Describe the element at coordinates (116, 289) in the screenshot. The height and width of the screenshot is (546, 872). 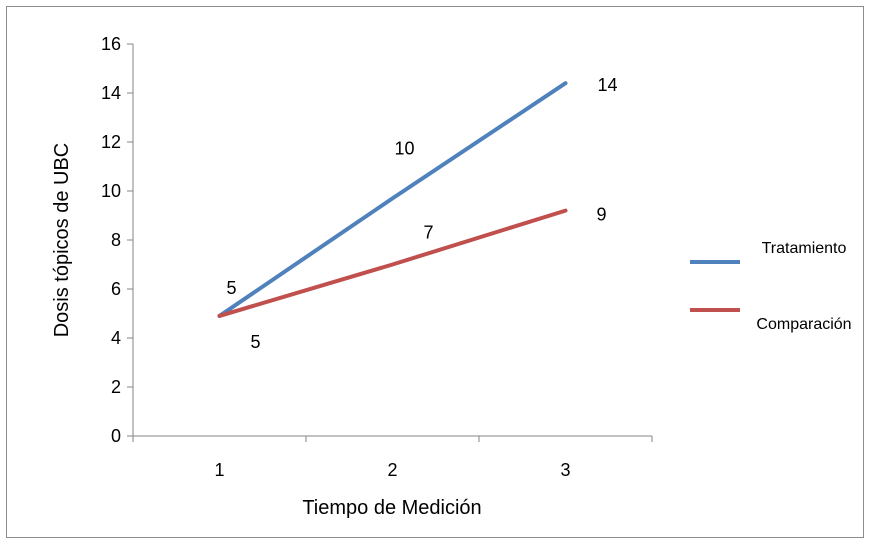
I see `y-tick-label: 6` at that location.